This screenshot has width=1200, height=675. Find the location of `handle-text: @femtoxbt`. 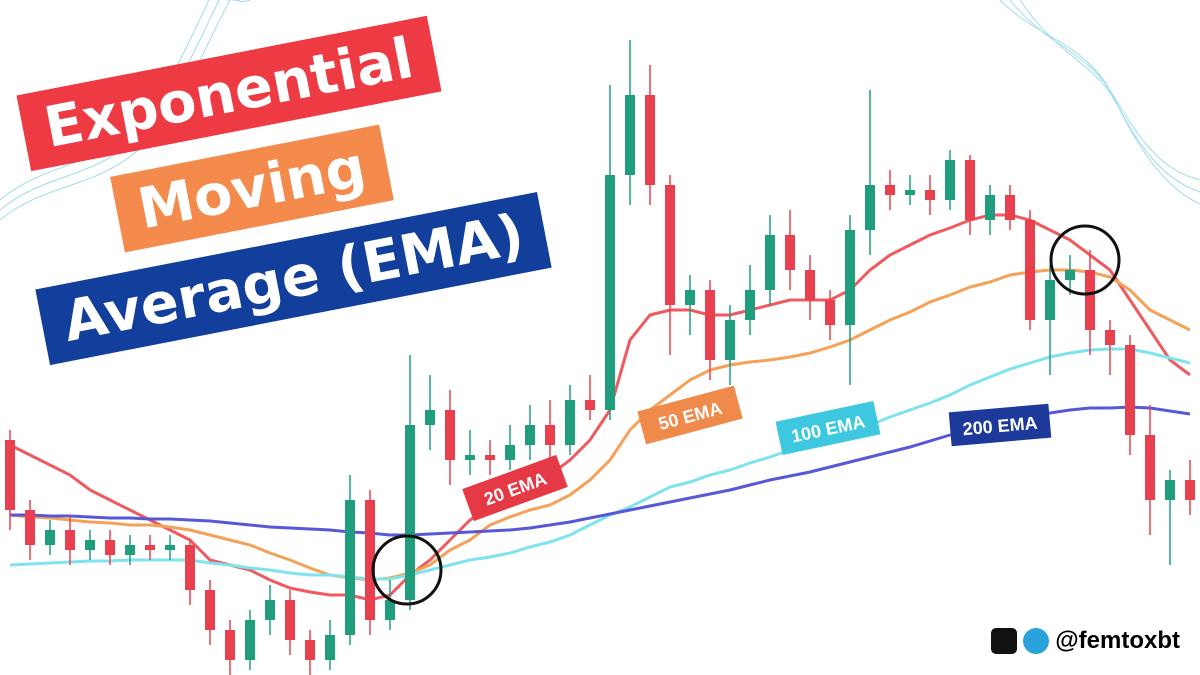

handle-text: @femtoxbt is located at coordinates (1117, 640).